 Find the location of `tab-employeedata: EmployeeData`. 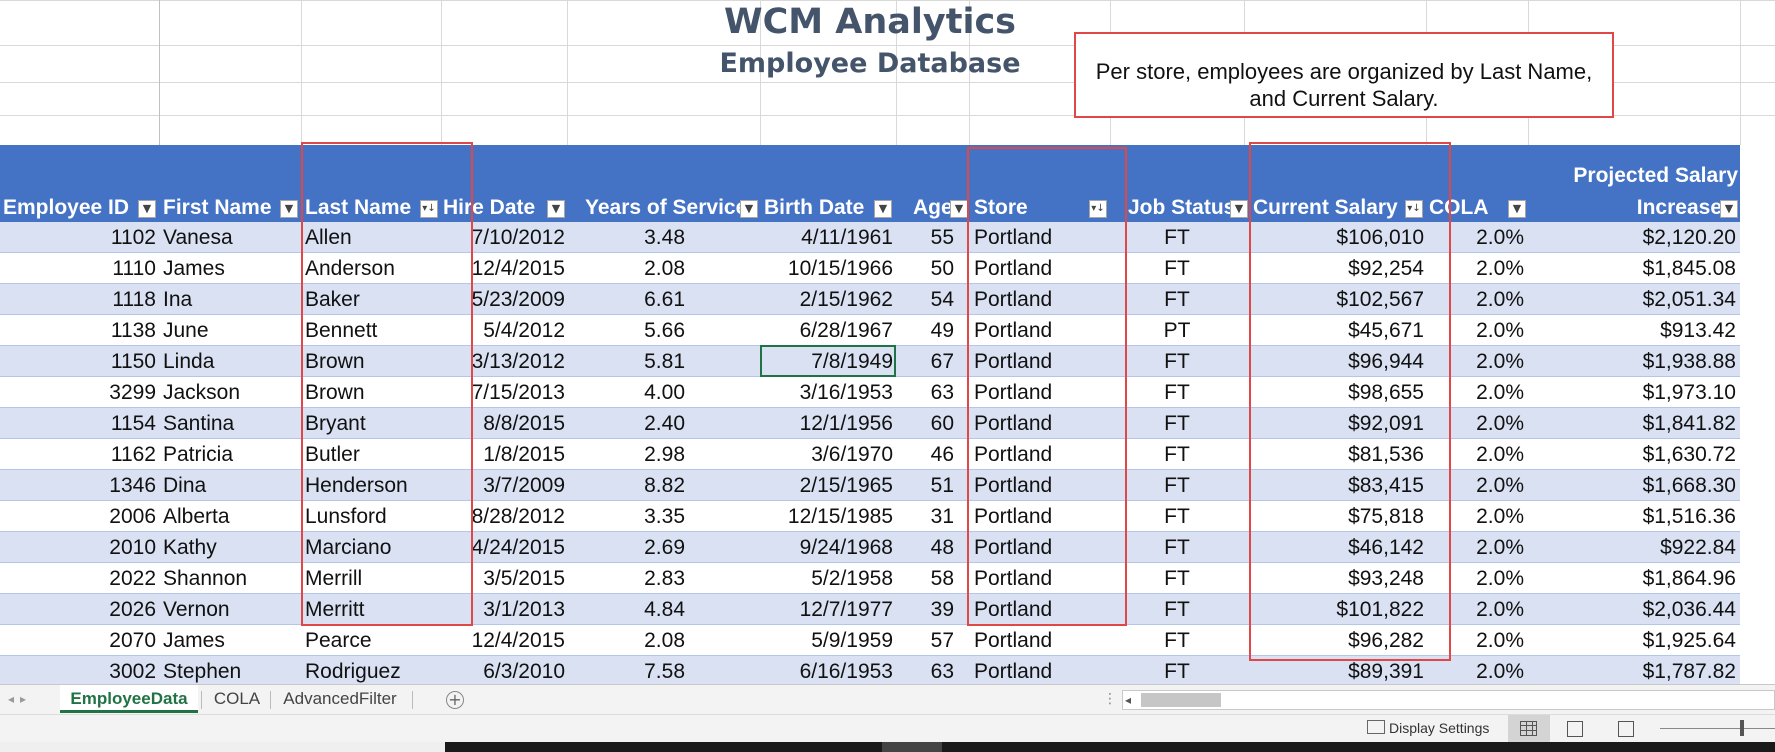

tab-employeedata: EmployeeData is located at coordinates (129, 699).